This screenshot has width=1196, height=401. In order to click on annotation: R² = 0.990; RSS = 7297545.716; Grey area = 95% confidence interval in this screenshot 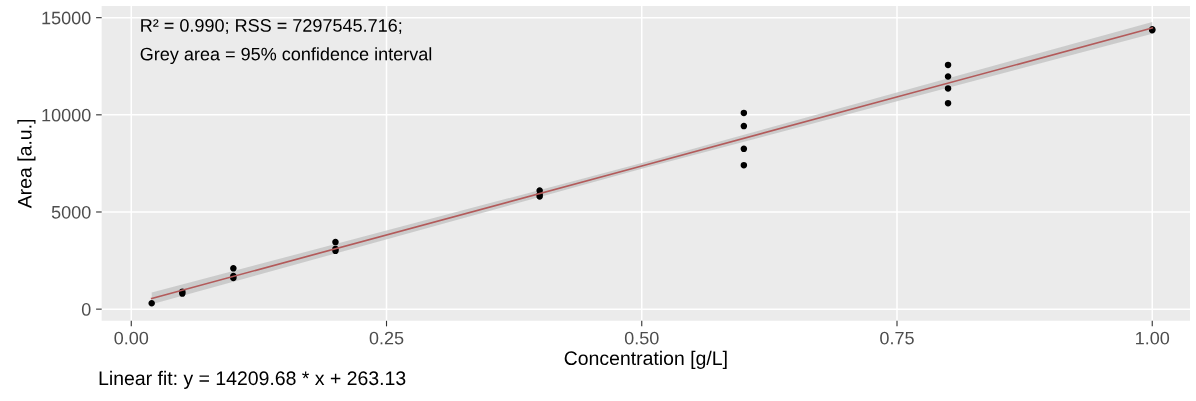, I will do `click(286, 42)`.